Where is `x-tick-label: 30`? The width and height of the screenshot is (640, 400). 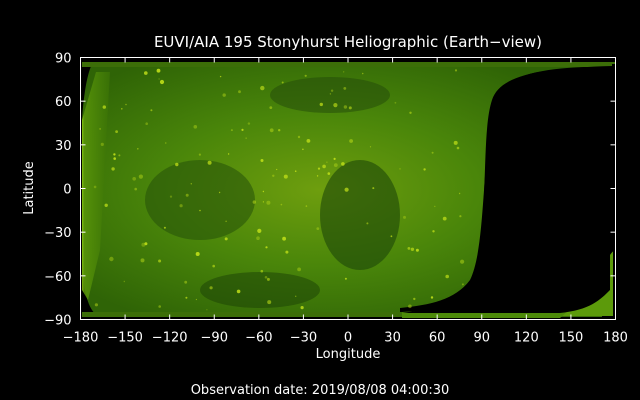 x-tick-label: 30 is located at coordinates (392, 338).